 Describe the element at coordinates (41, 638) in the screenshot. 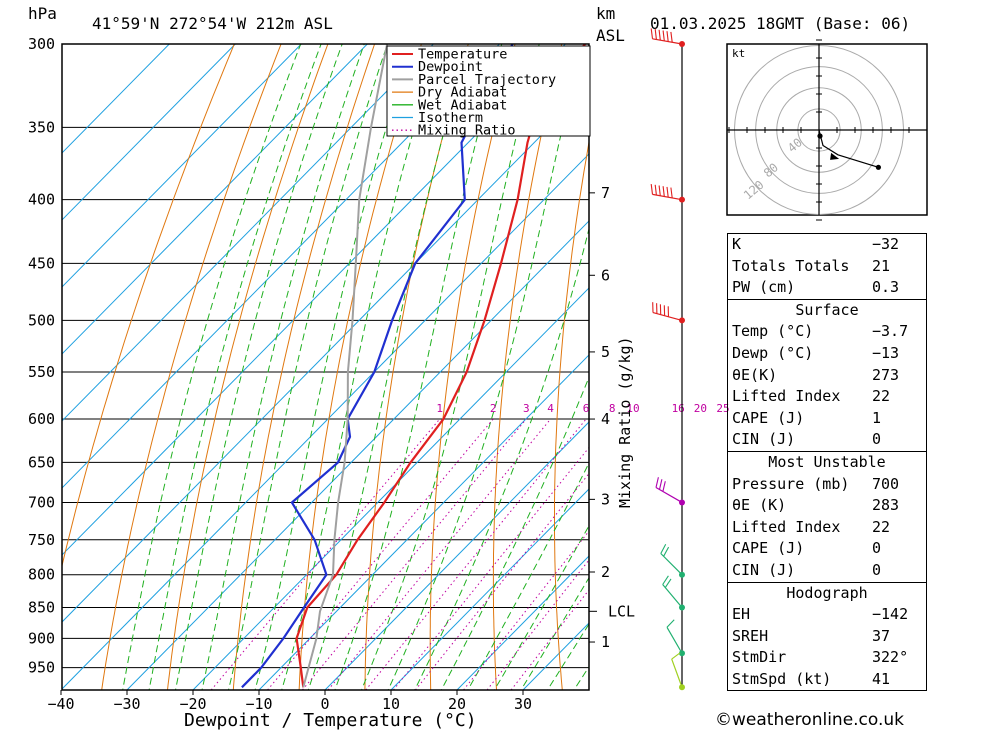

I see `pressure-tick-label: 900` at that location.